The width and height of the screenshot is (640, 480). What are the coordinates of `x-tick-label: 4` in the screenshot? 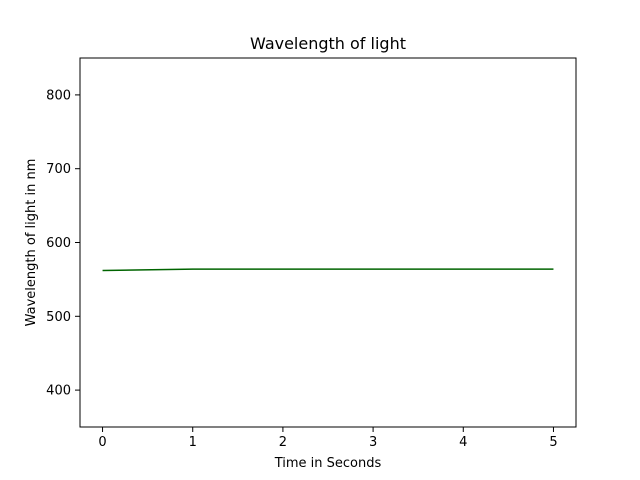 It's located at (463, 442).